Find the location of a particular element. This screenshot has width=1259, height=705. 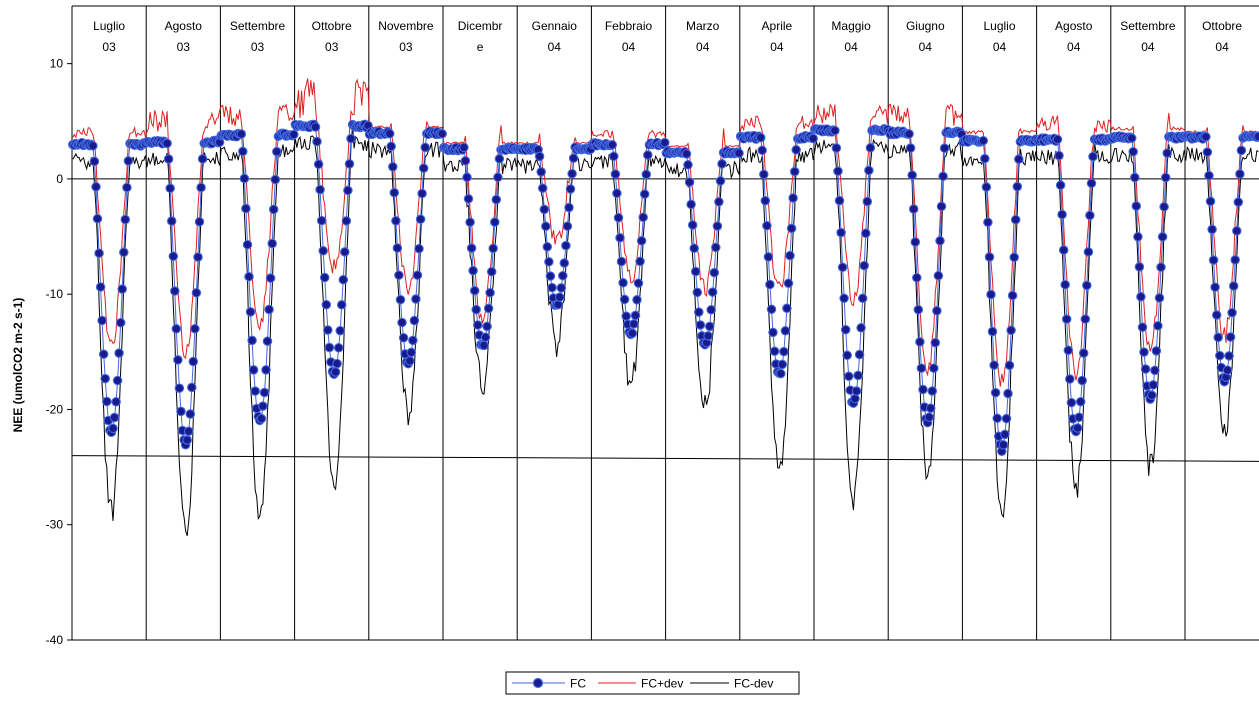

month-label: Gennaio is located at coordinates (555, 26).